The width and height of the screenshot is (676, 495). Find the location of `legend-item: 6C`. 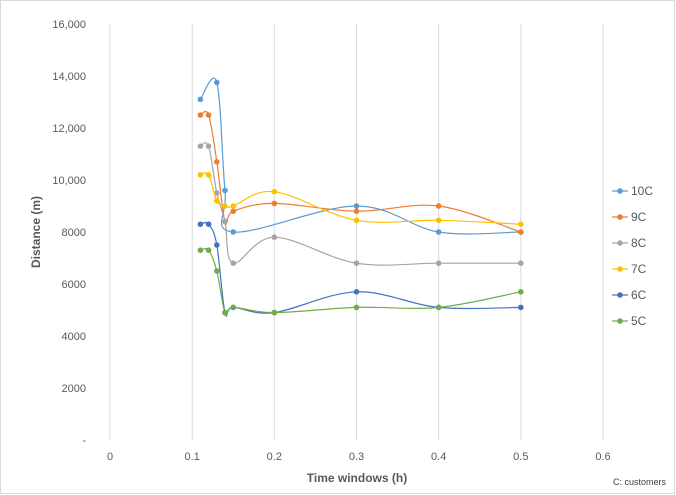

legend-item: 6C is located at coordinates (629, 295).